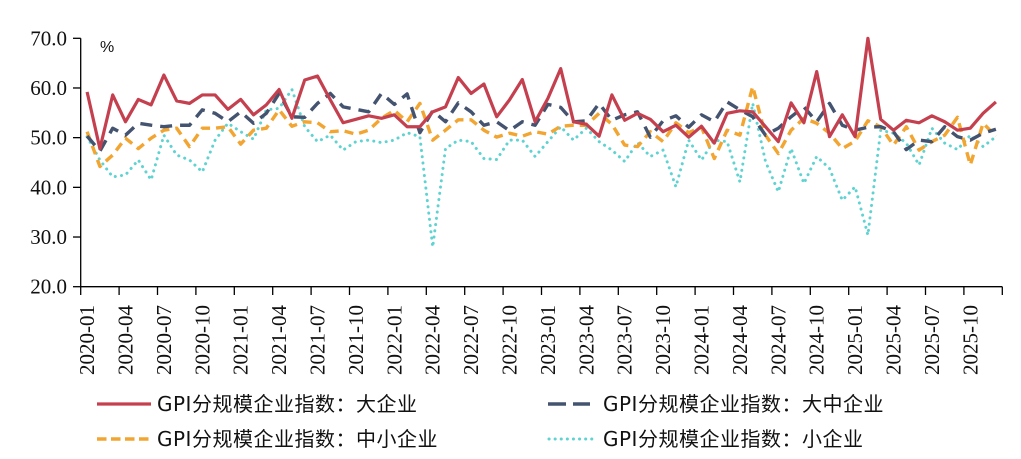 The width and height of the screenshot is (1021, 459). I want to click on x-tick-label: 2022-01, so click(394, 340).